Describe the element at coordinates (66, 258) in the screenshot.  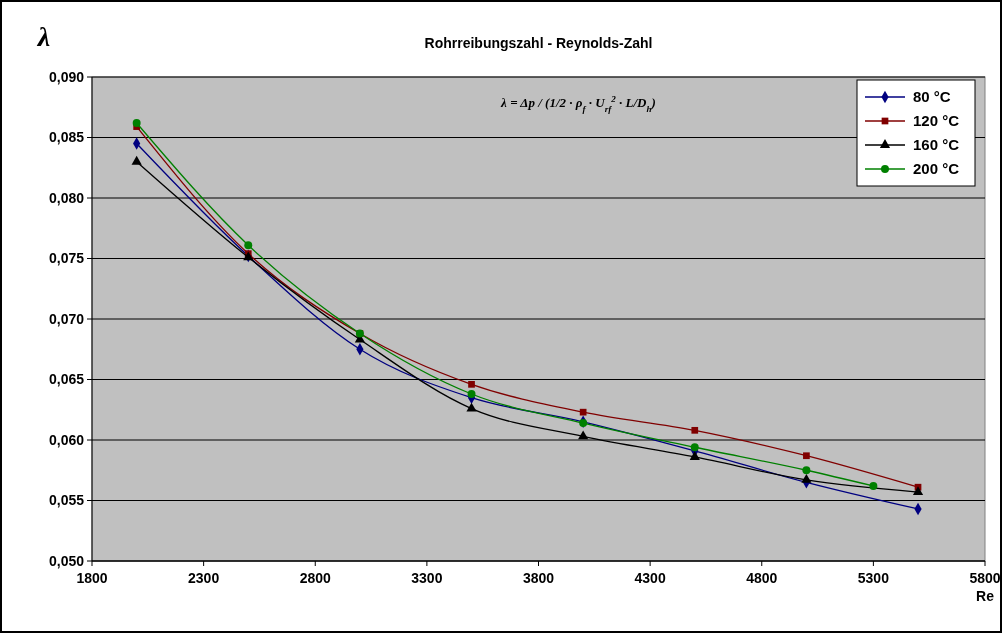
I see `y-tick-label: 0,075` at that location.